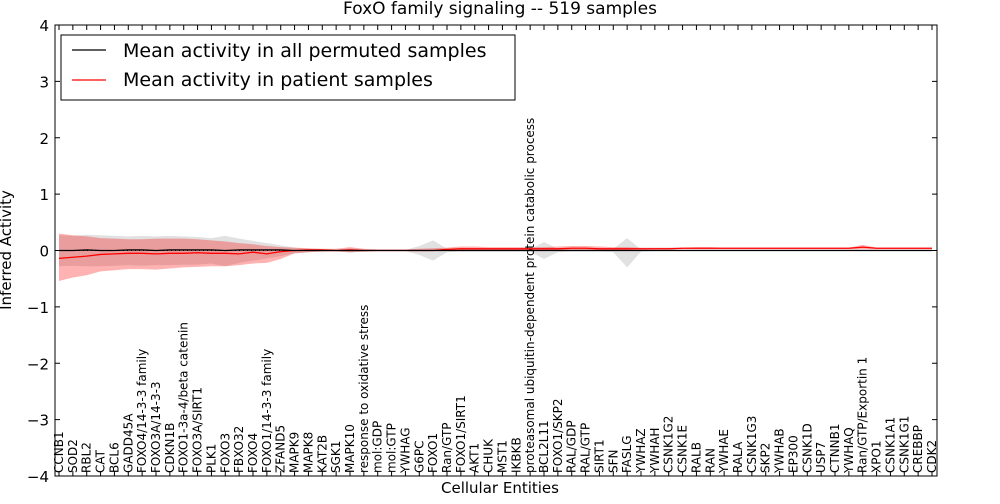 The image size is (1000, 504). What do you see at coordinates (44, 252) in the screenshot?
I see `y-tick-label: 0` at bounding box center [44, 252].